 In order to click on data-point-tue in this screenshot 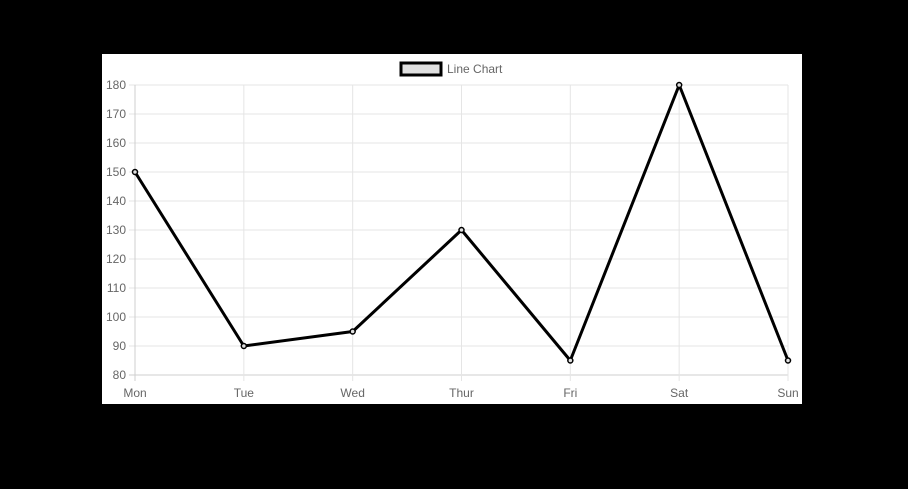, I will do `click(244, 346)`.